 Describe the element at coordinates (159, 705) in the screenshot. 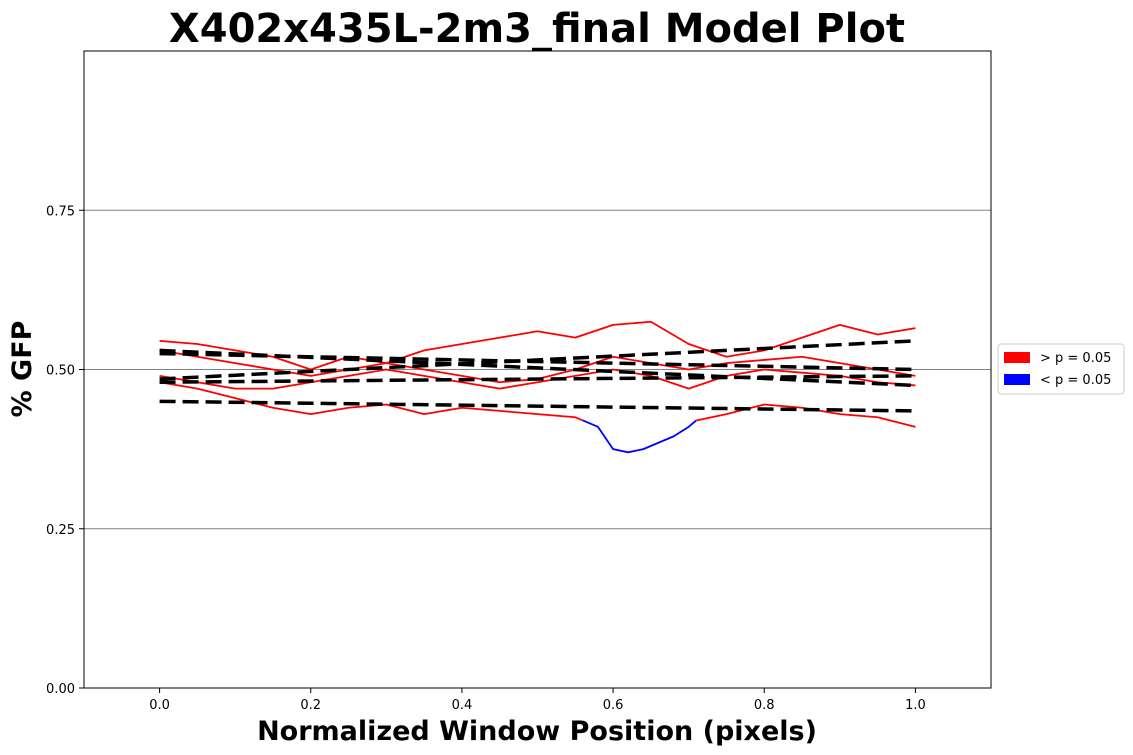

I see `x-tick-label-0: 0.0` at that location.